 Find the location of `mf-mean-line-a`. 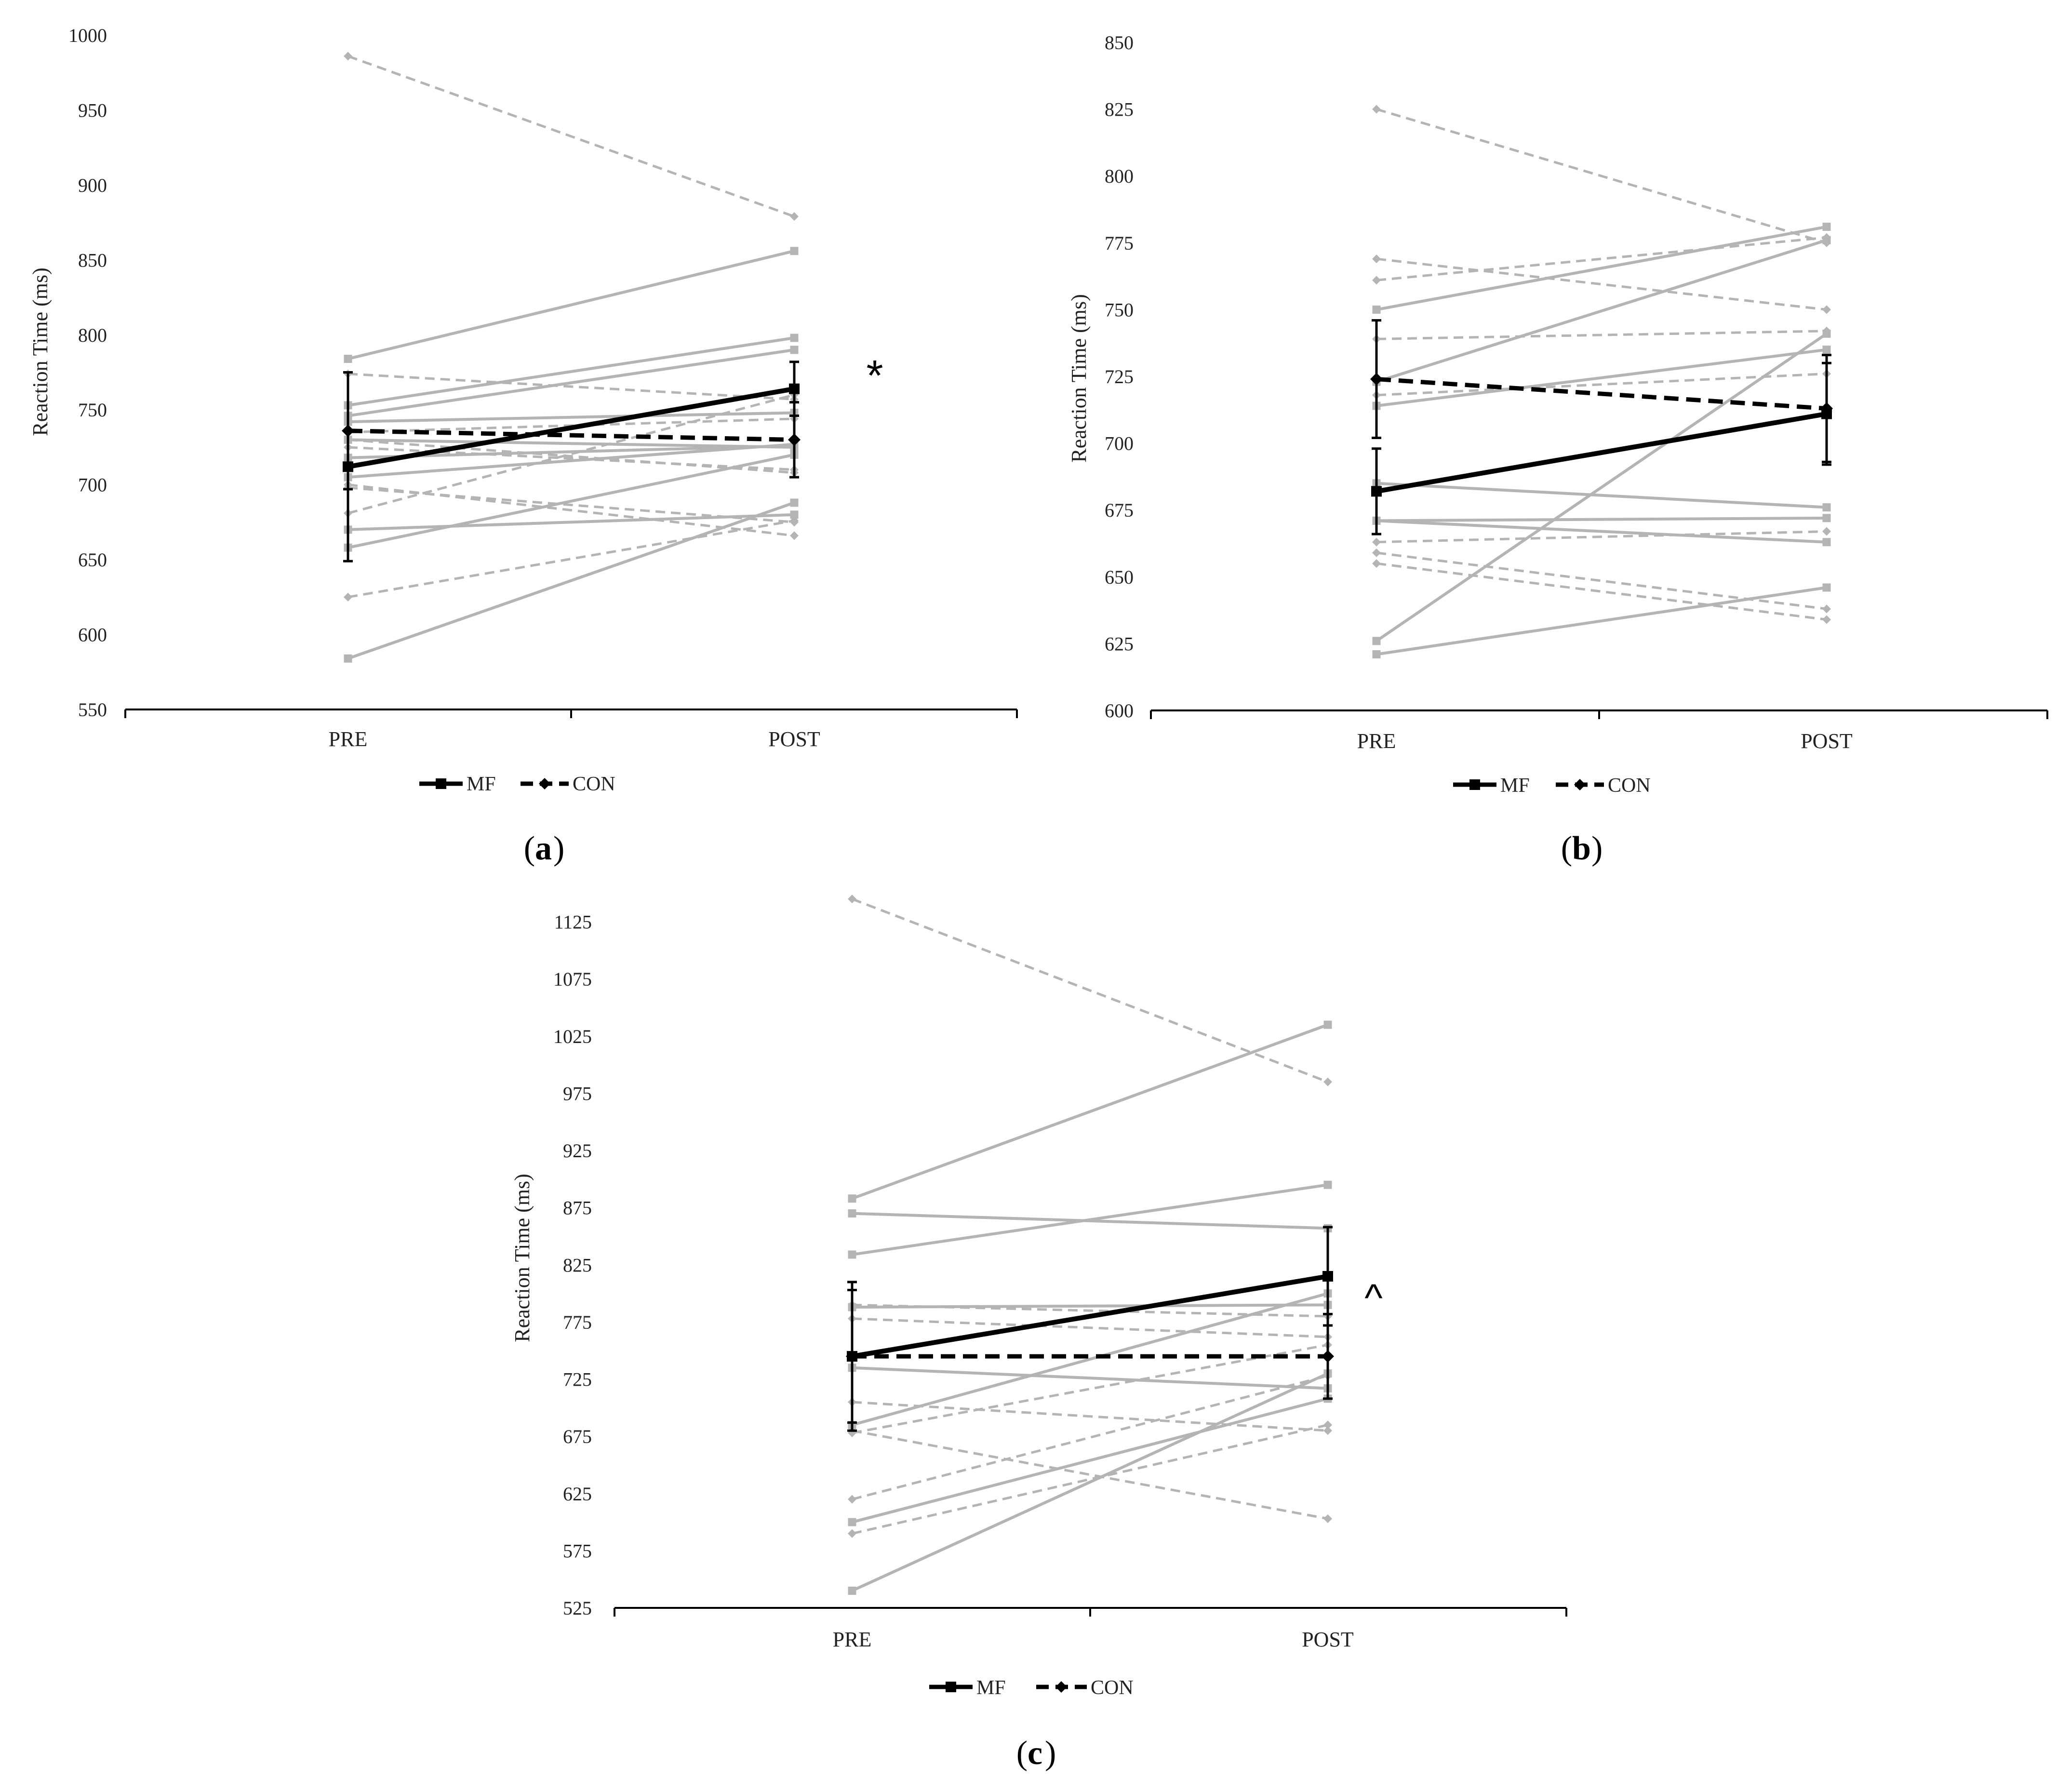

mf-mean-line-a is located at coordinates (571, 427).